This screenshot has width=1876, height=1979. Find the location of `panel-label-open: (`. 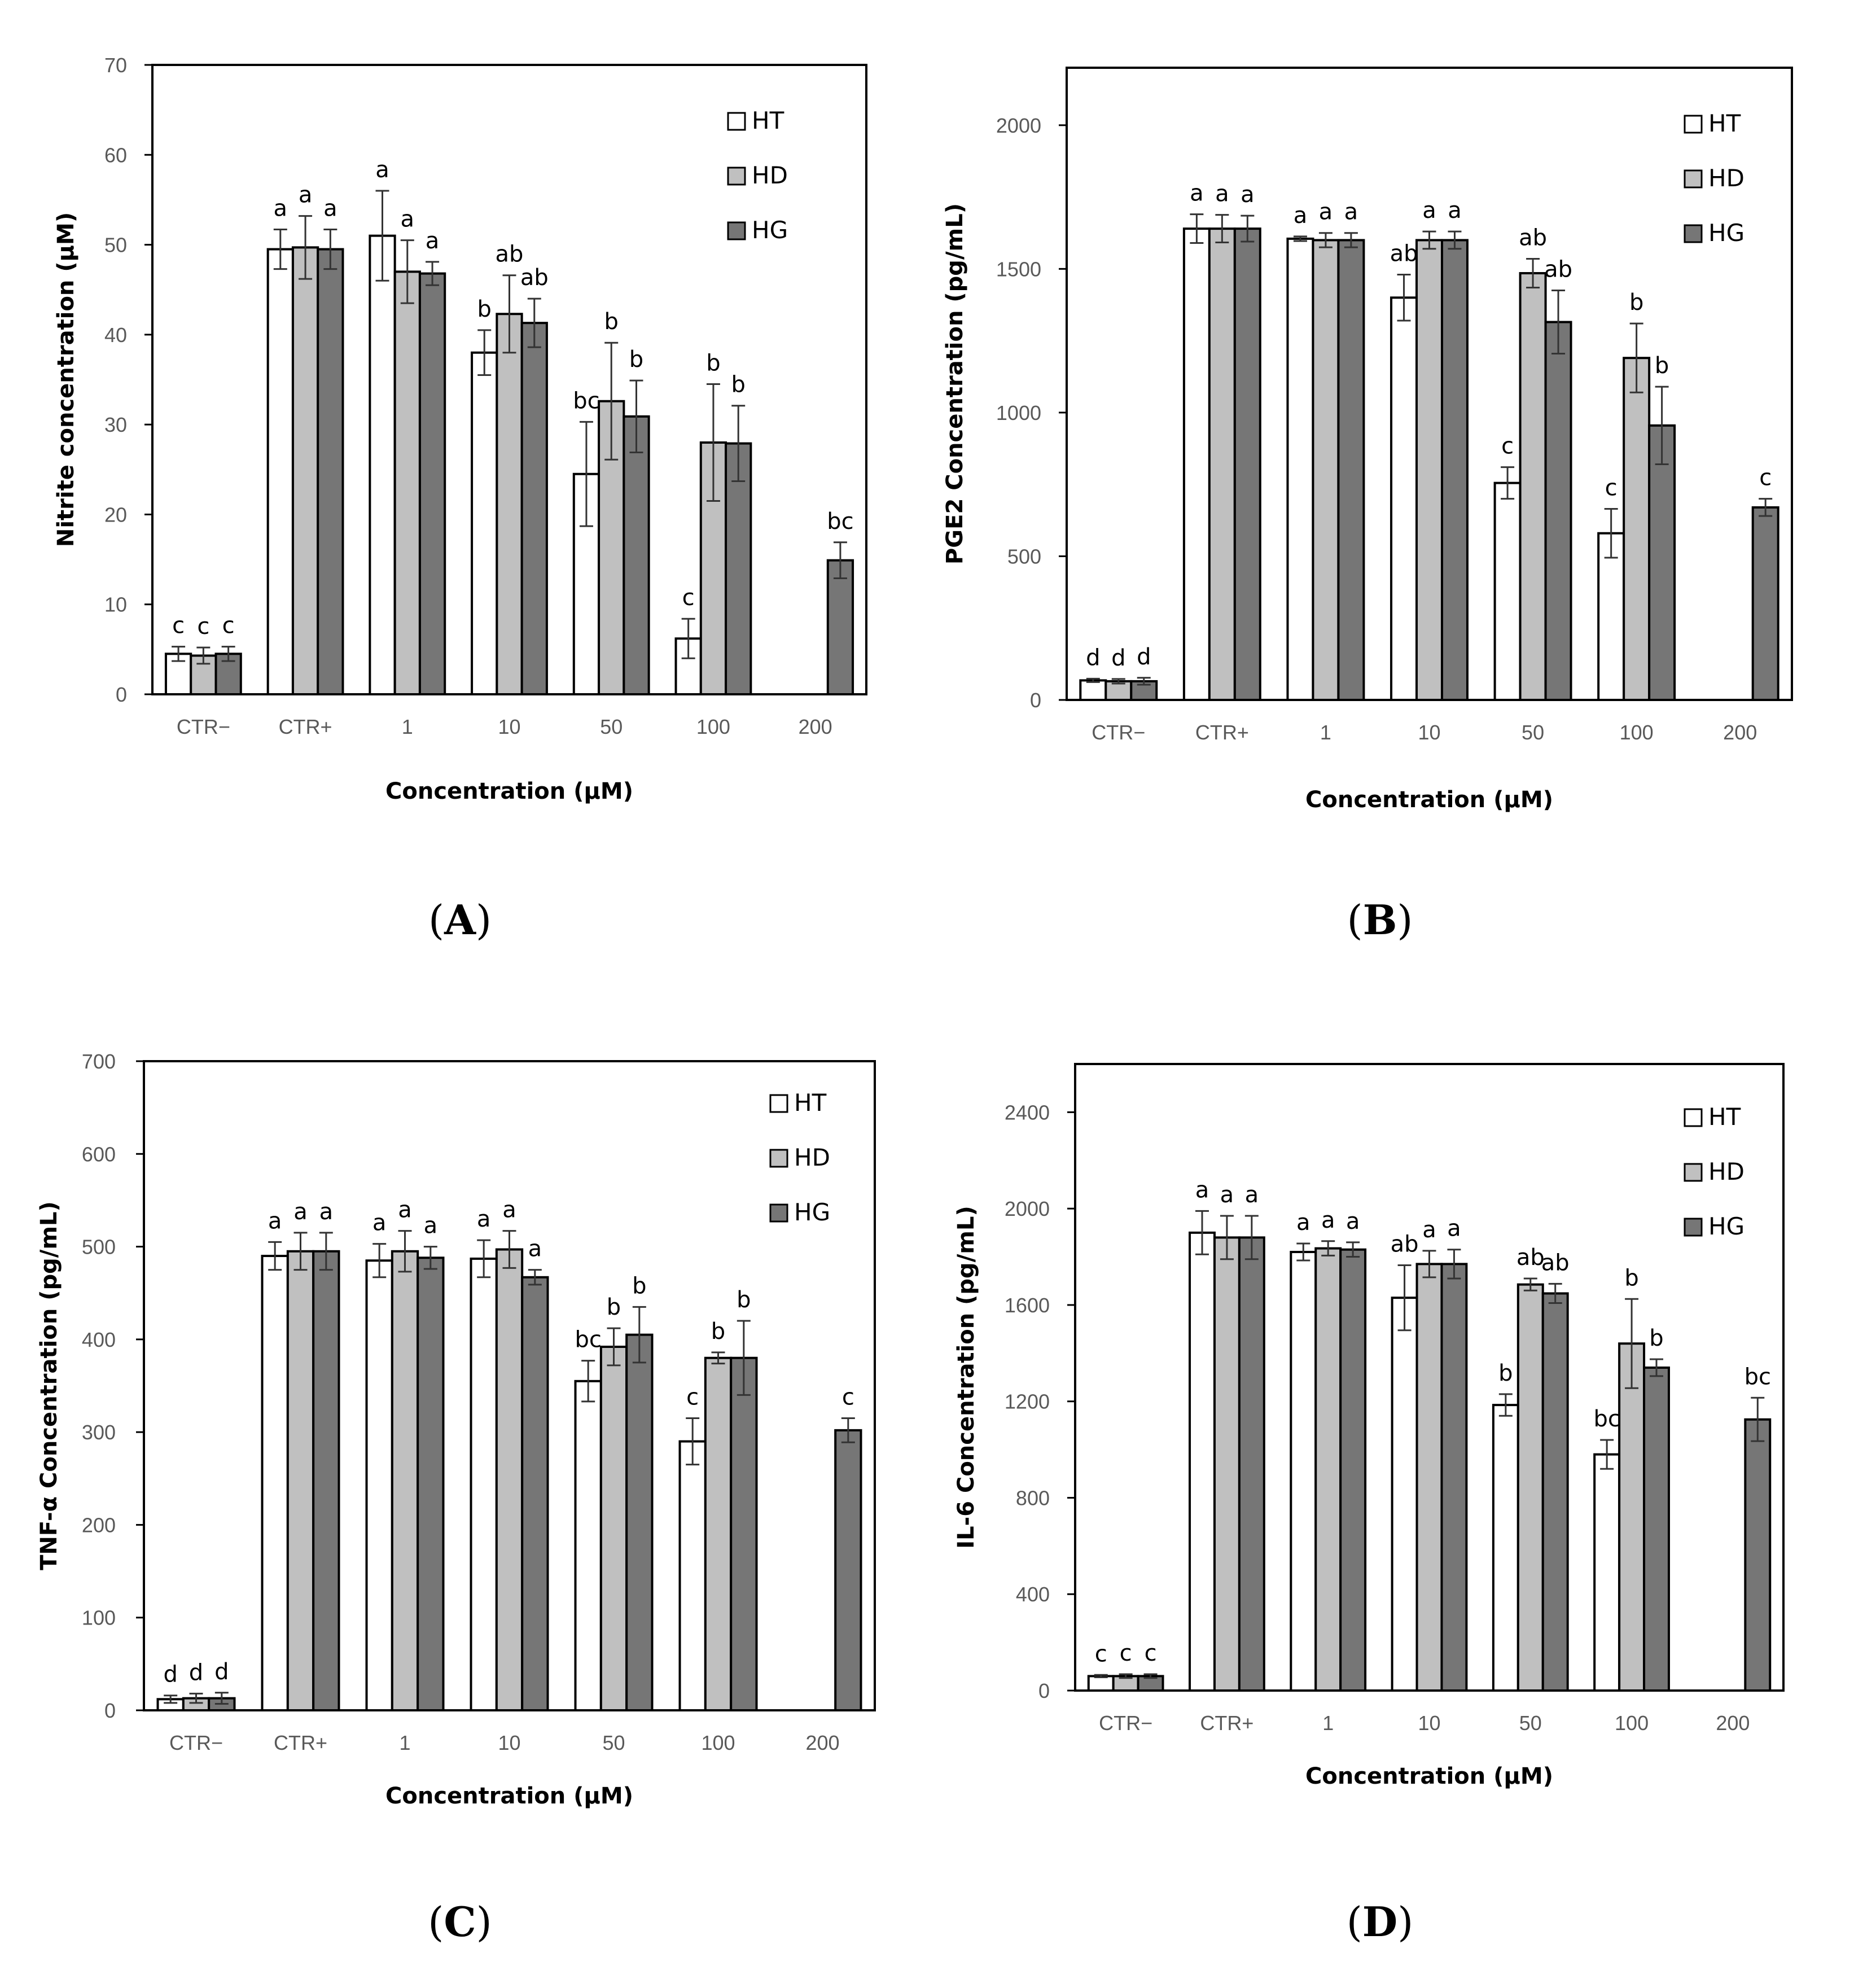

panel-label-open: ( is located at coordinates (1354, 1922).